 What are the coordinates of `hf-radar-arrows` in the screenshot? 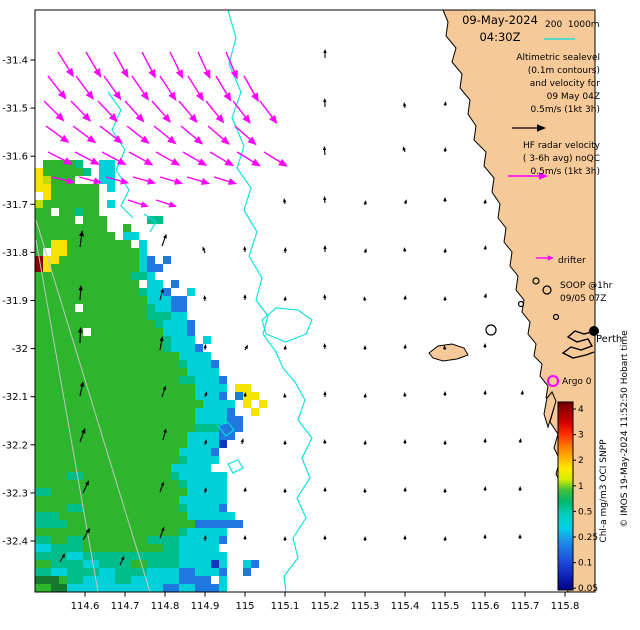 It's located at (165, 129).